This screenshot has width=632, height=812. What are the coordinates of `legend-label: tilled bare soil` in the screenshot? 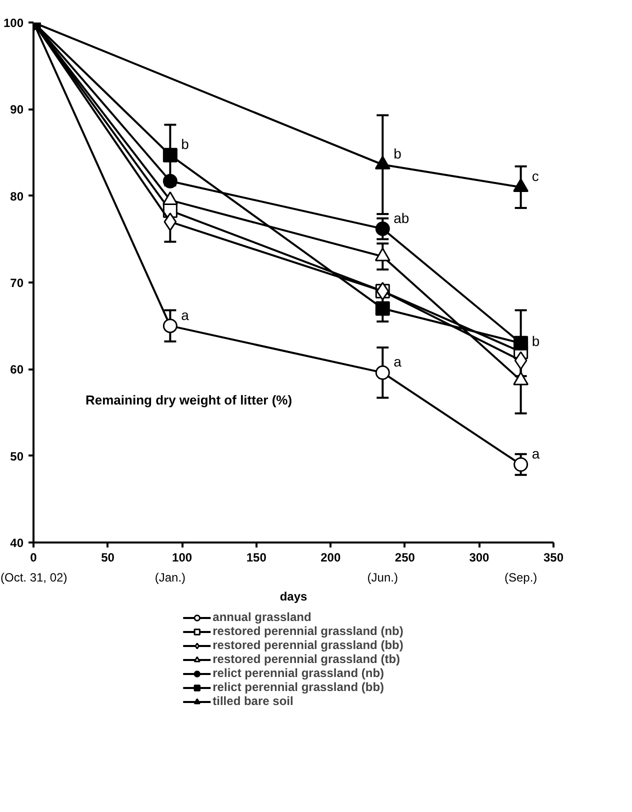 It's located at (253, 701).